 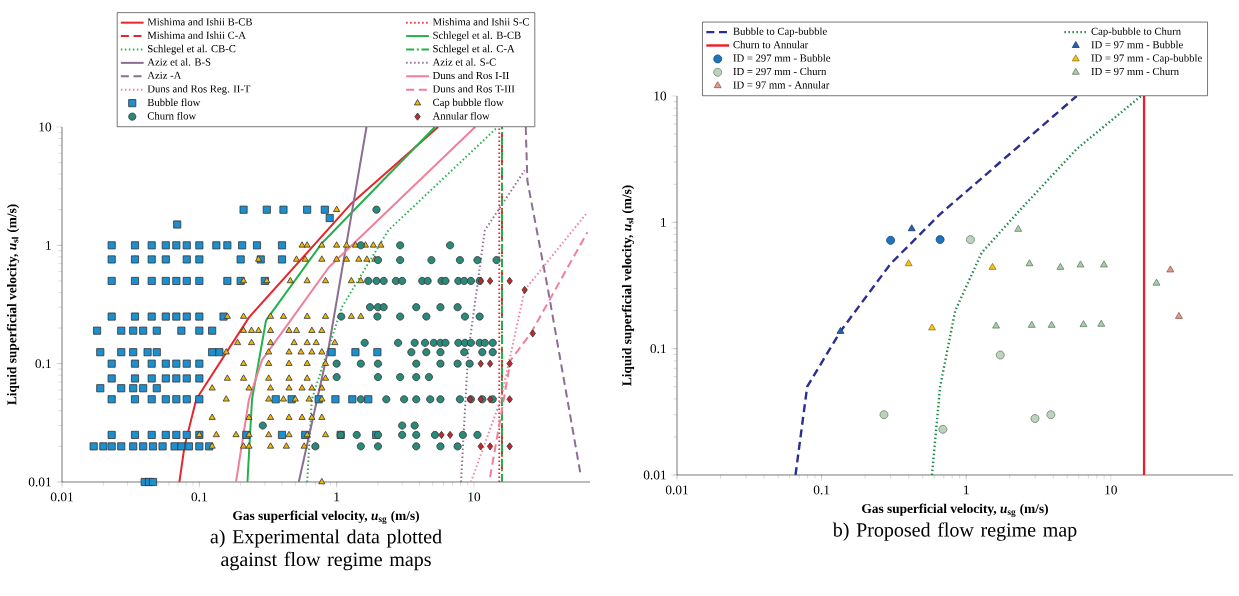 I want to click on legend-label: Bubble flow, so click(x=174, y=102).